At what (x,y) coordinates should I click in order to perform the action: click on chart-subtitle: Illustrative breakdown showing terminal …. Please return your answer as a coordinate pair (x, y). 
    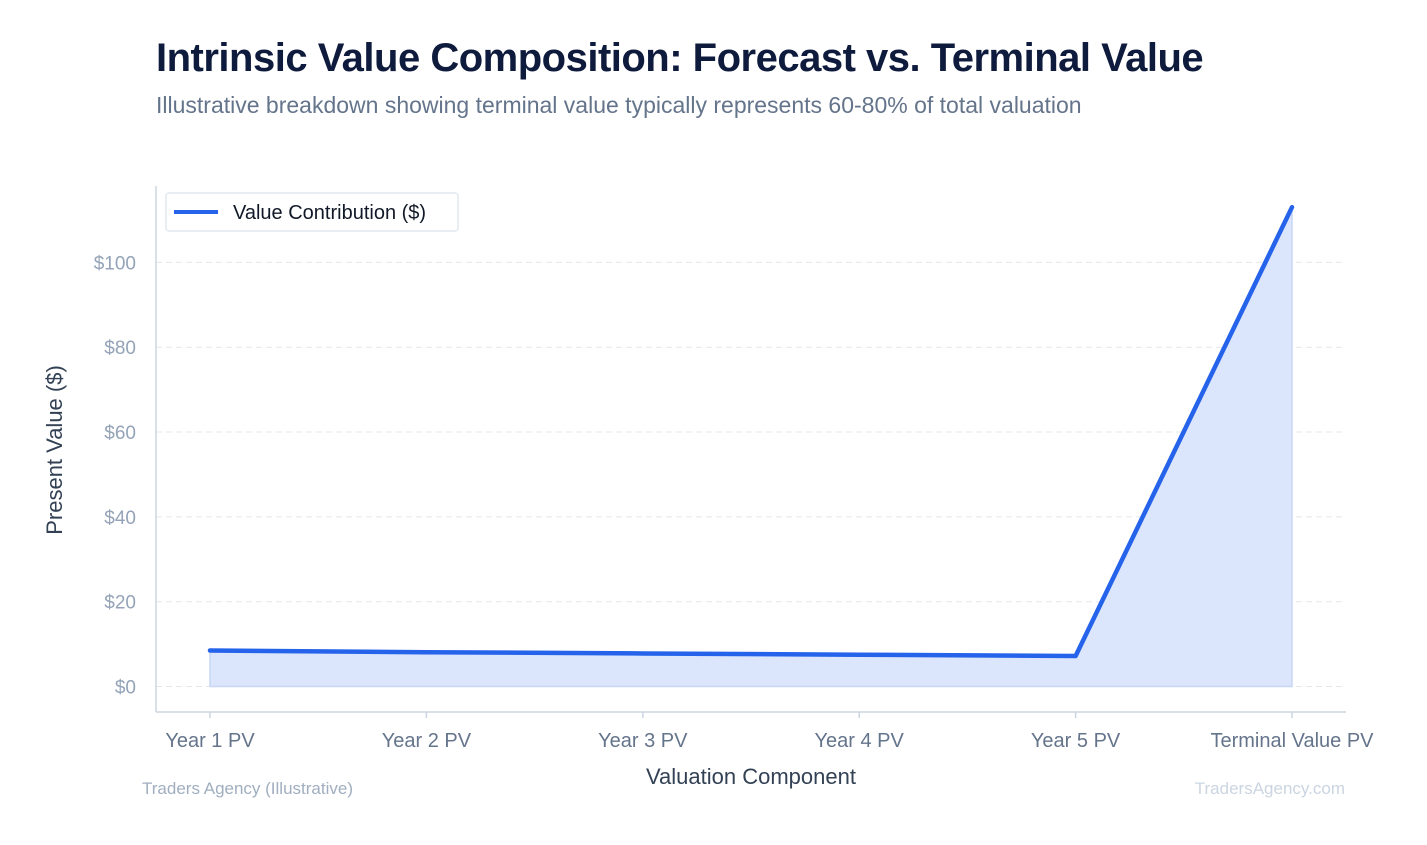
    Looking at the image, I should click on (619, 105).